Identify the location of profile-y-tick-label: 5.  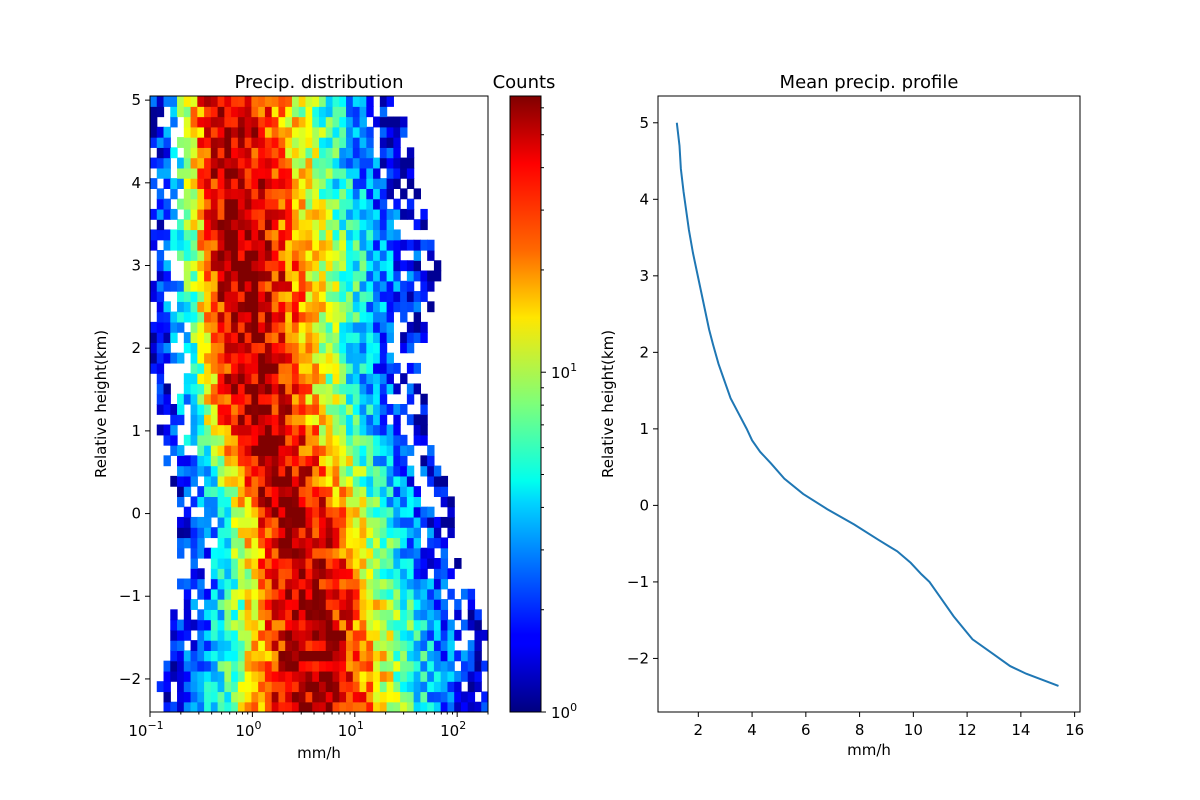
(644, 123).